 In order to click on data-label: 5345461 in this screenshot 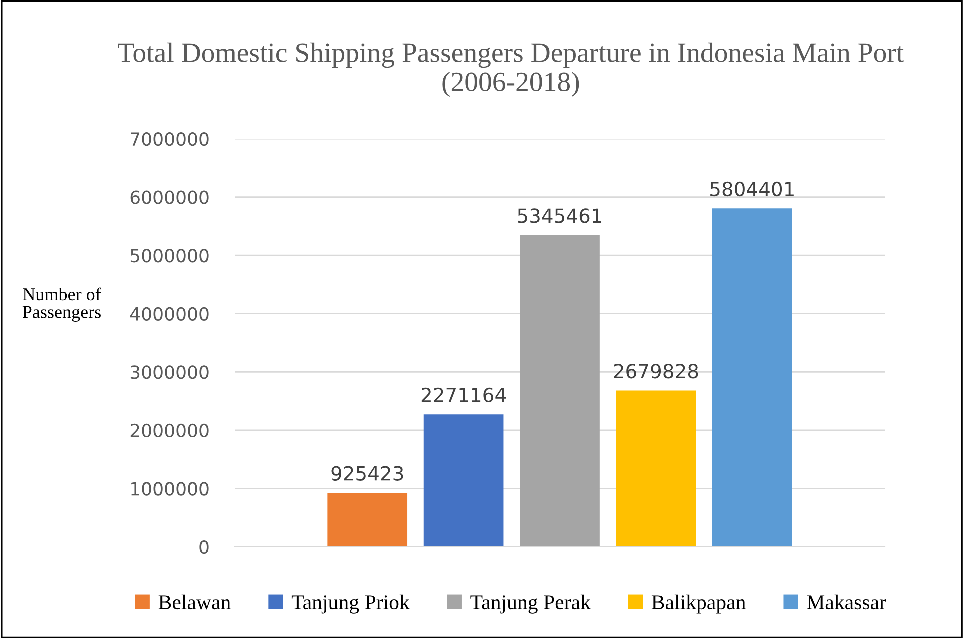, I will do `click(560, 216)`.